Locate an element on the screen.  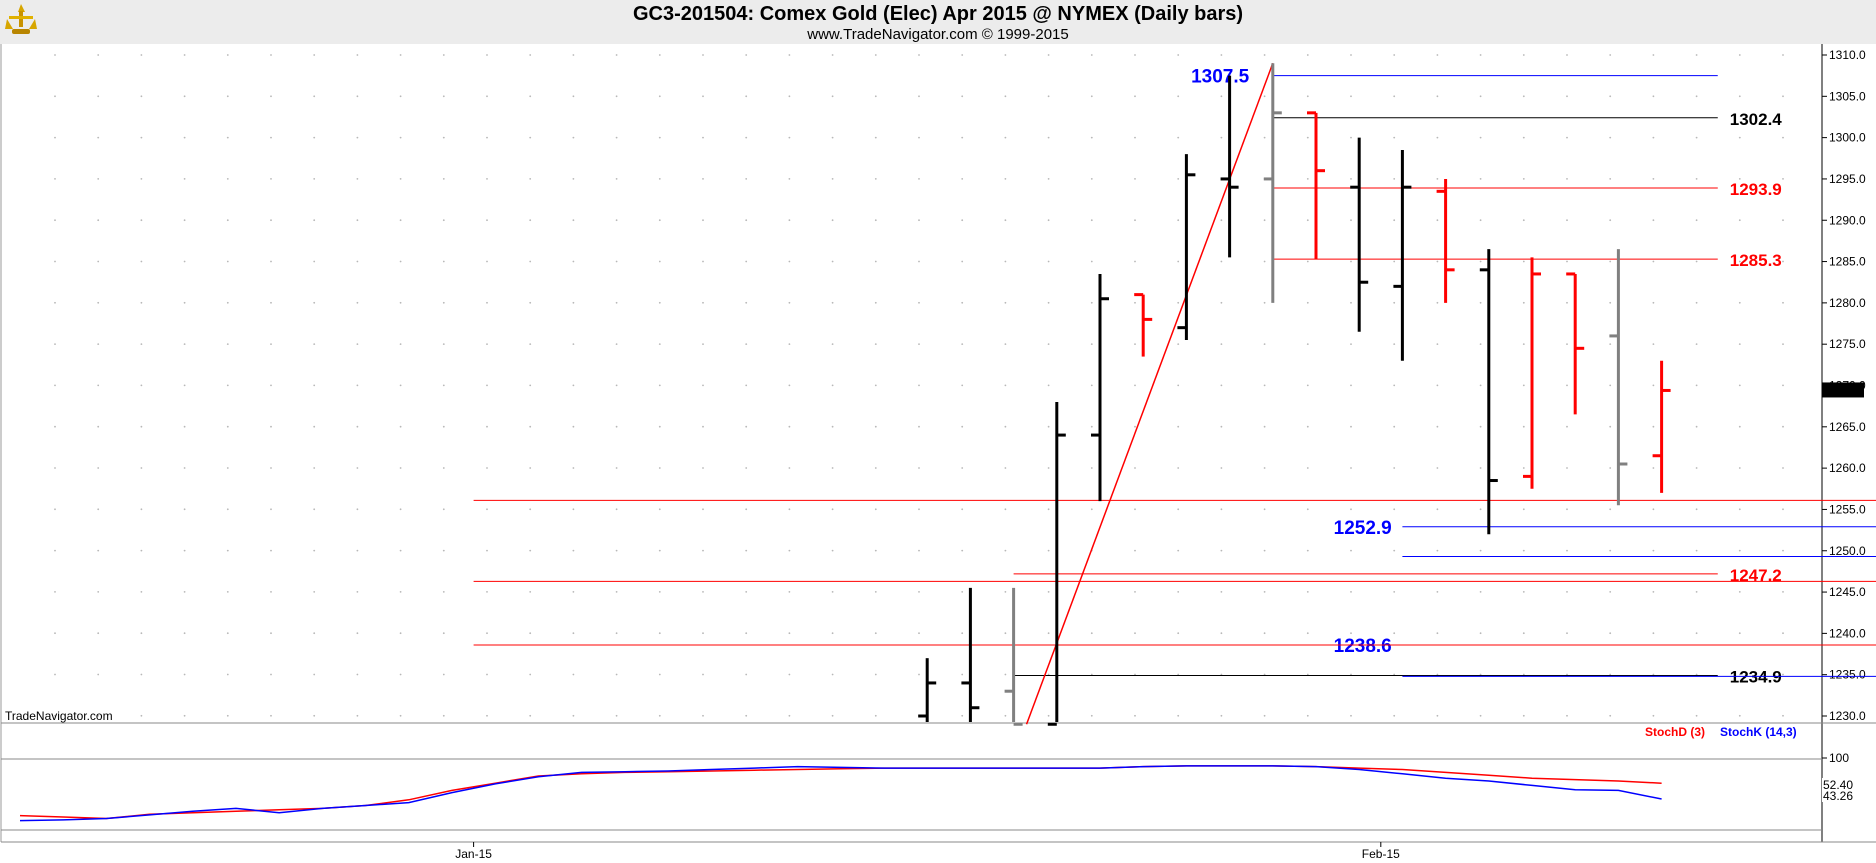
y-tick-label: 1290.0 is located at coordinates (1847, 220).